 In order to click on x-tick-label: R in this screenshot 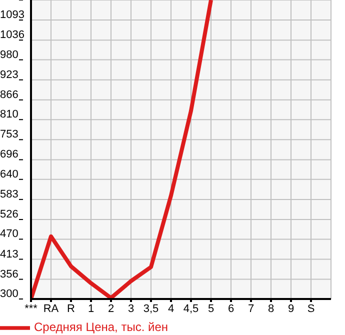, I will do `click(71, 308)`.